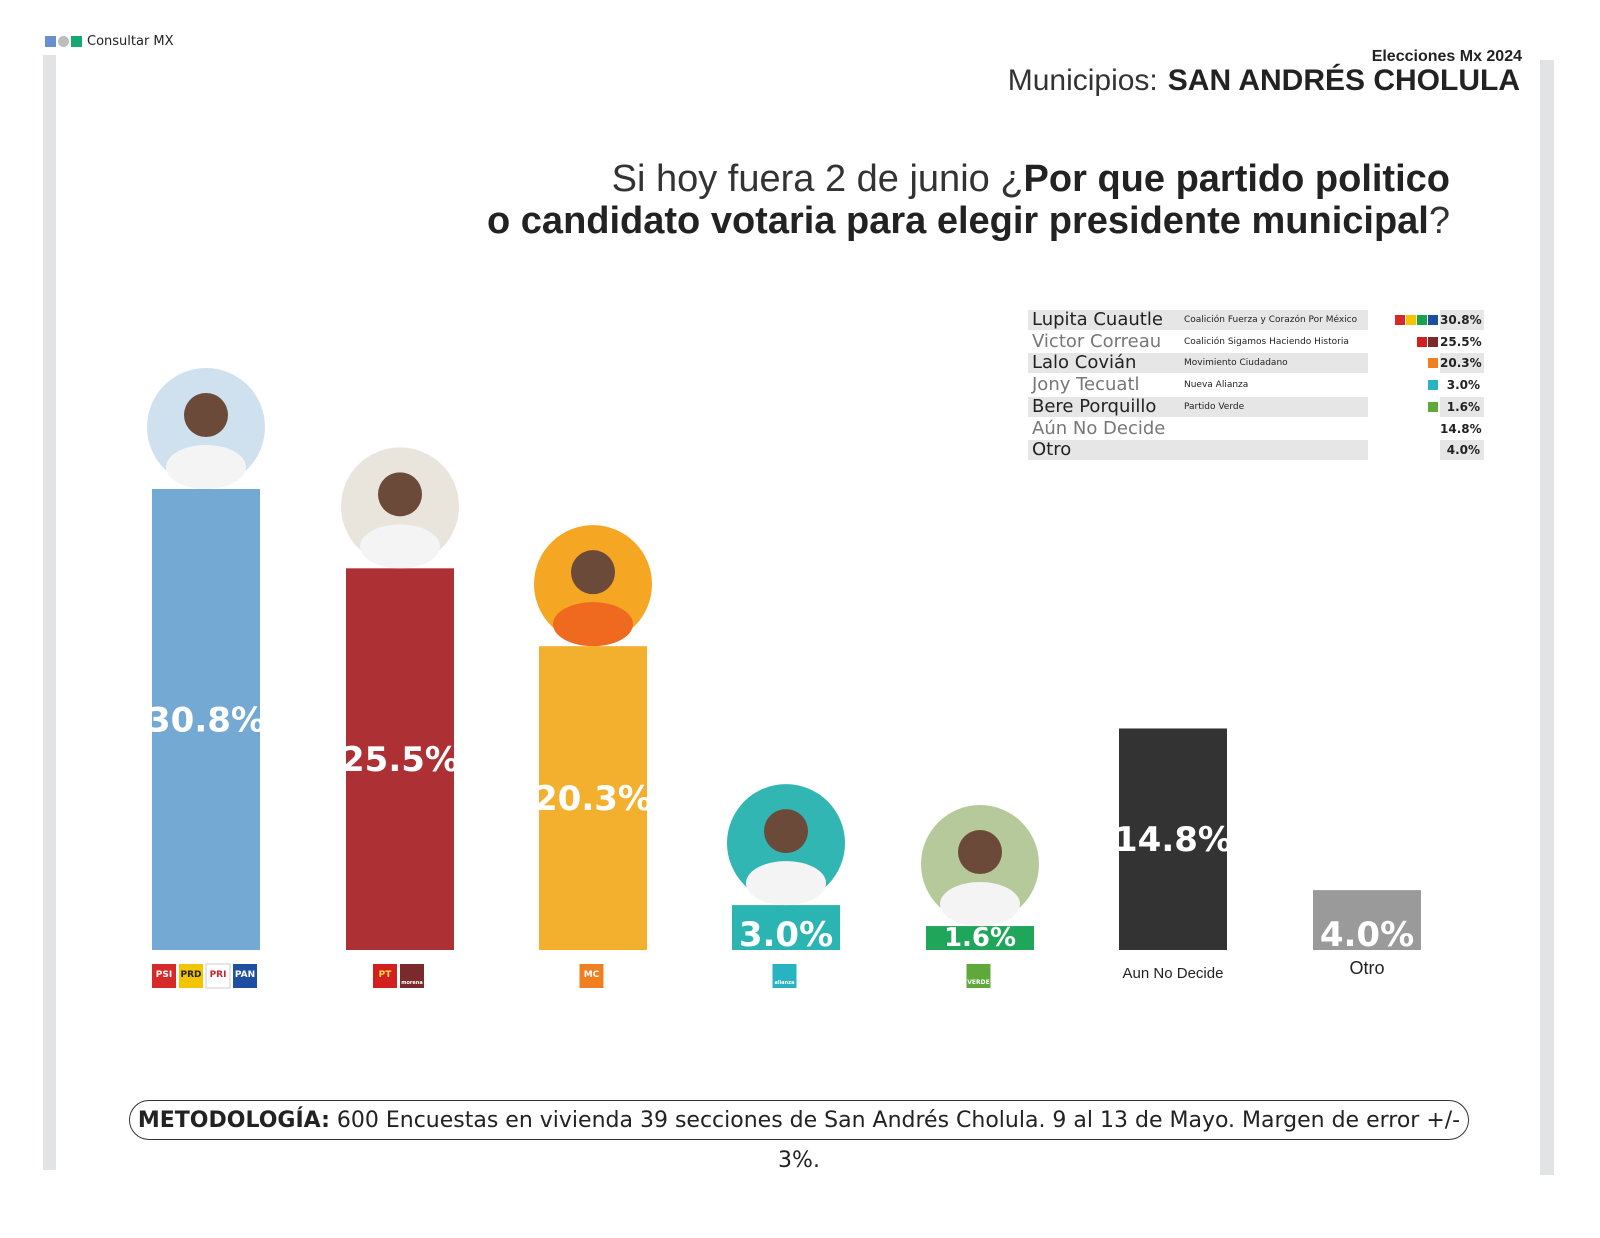 The image size is (1600, 1238). I want to click on x-tick-label: Aun No Decide, so click(1173, 973).